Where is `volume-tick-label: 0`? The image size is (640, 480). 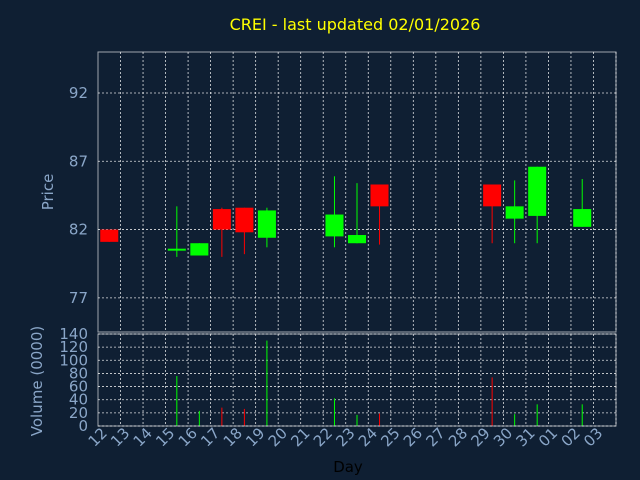
volume-tick-label: 0 is located at coordinates (83, 426).